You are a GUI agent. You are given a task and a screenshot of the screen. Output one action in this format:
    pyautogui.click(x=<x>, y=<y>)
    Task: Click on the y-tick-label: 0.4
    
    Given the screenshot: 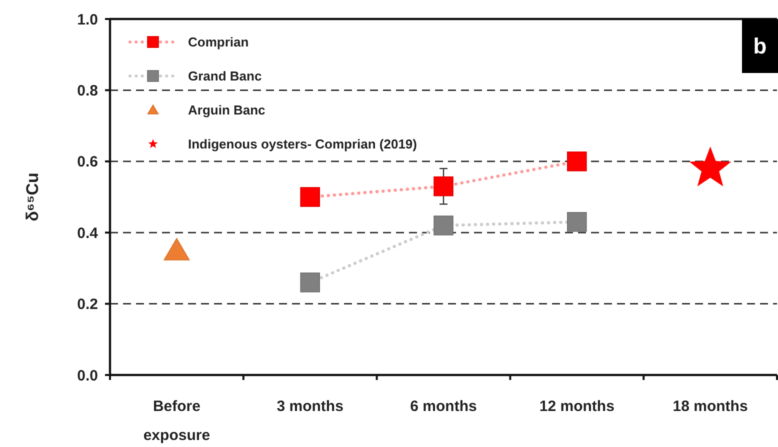 What is the action you would take?
    pyautogui.click(x=88, y=233)
    